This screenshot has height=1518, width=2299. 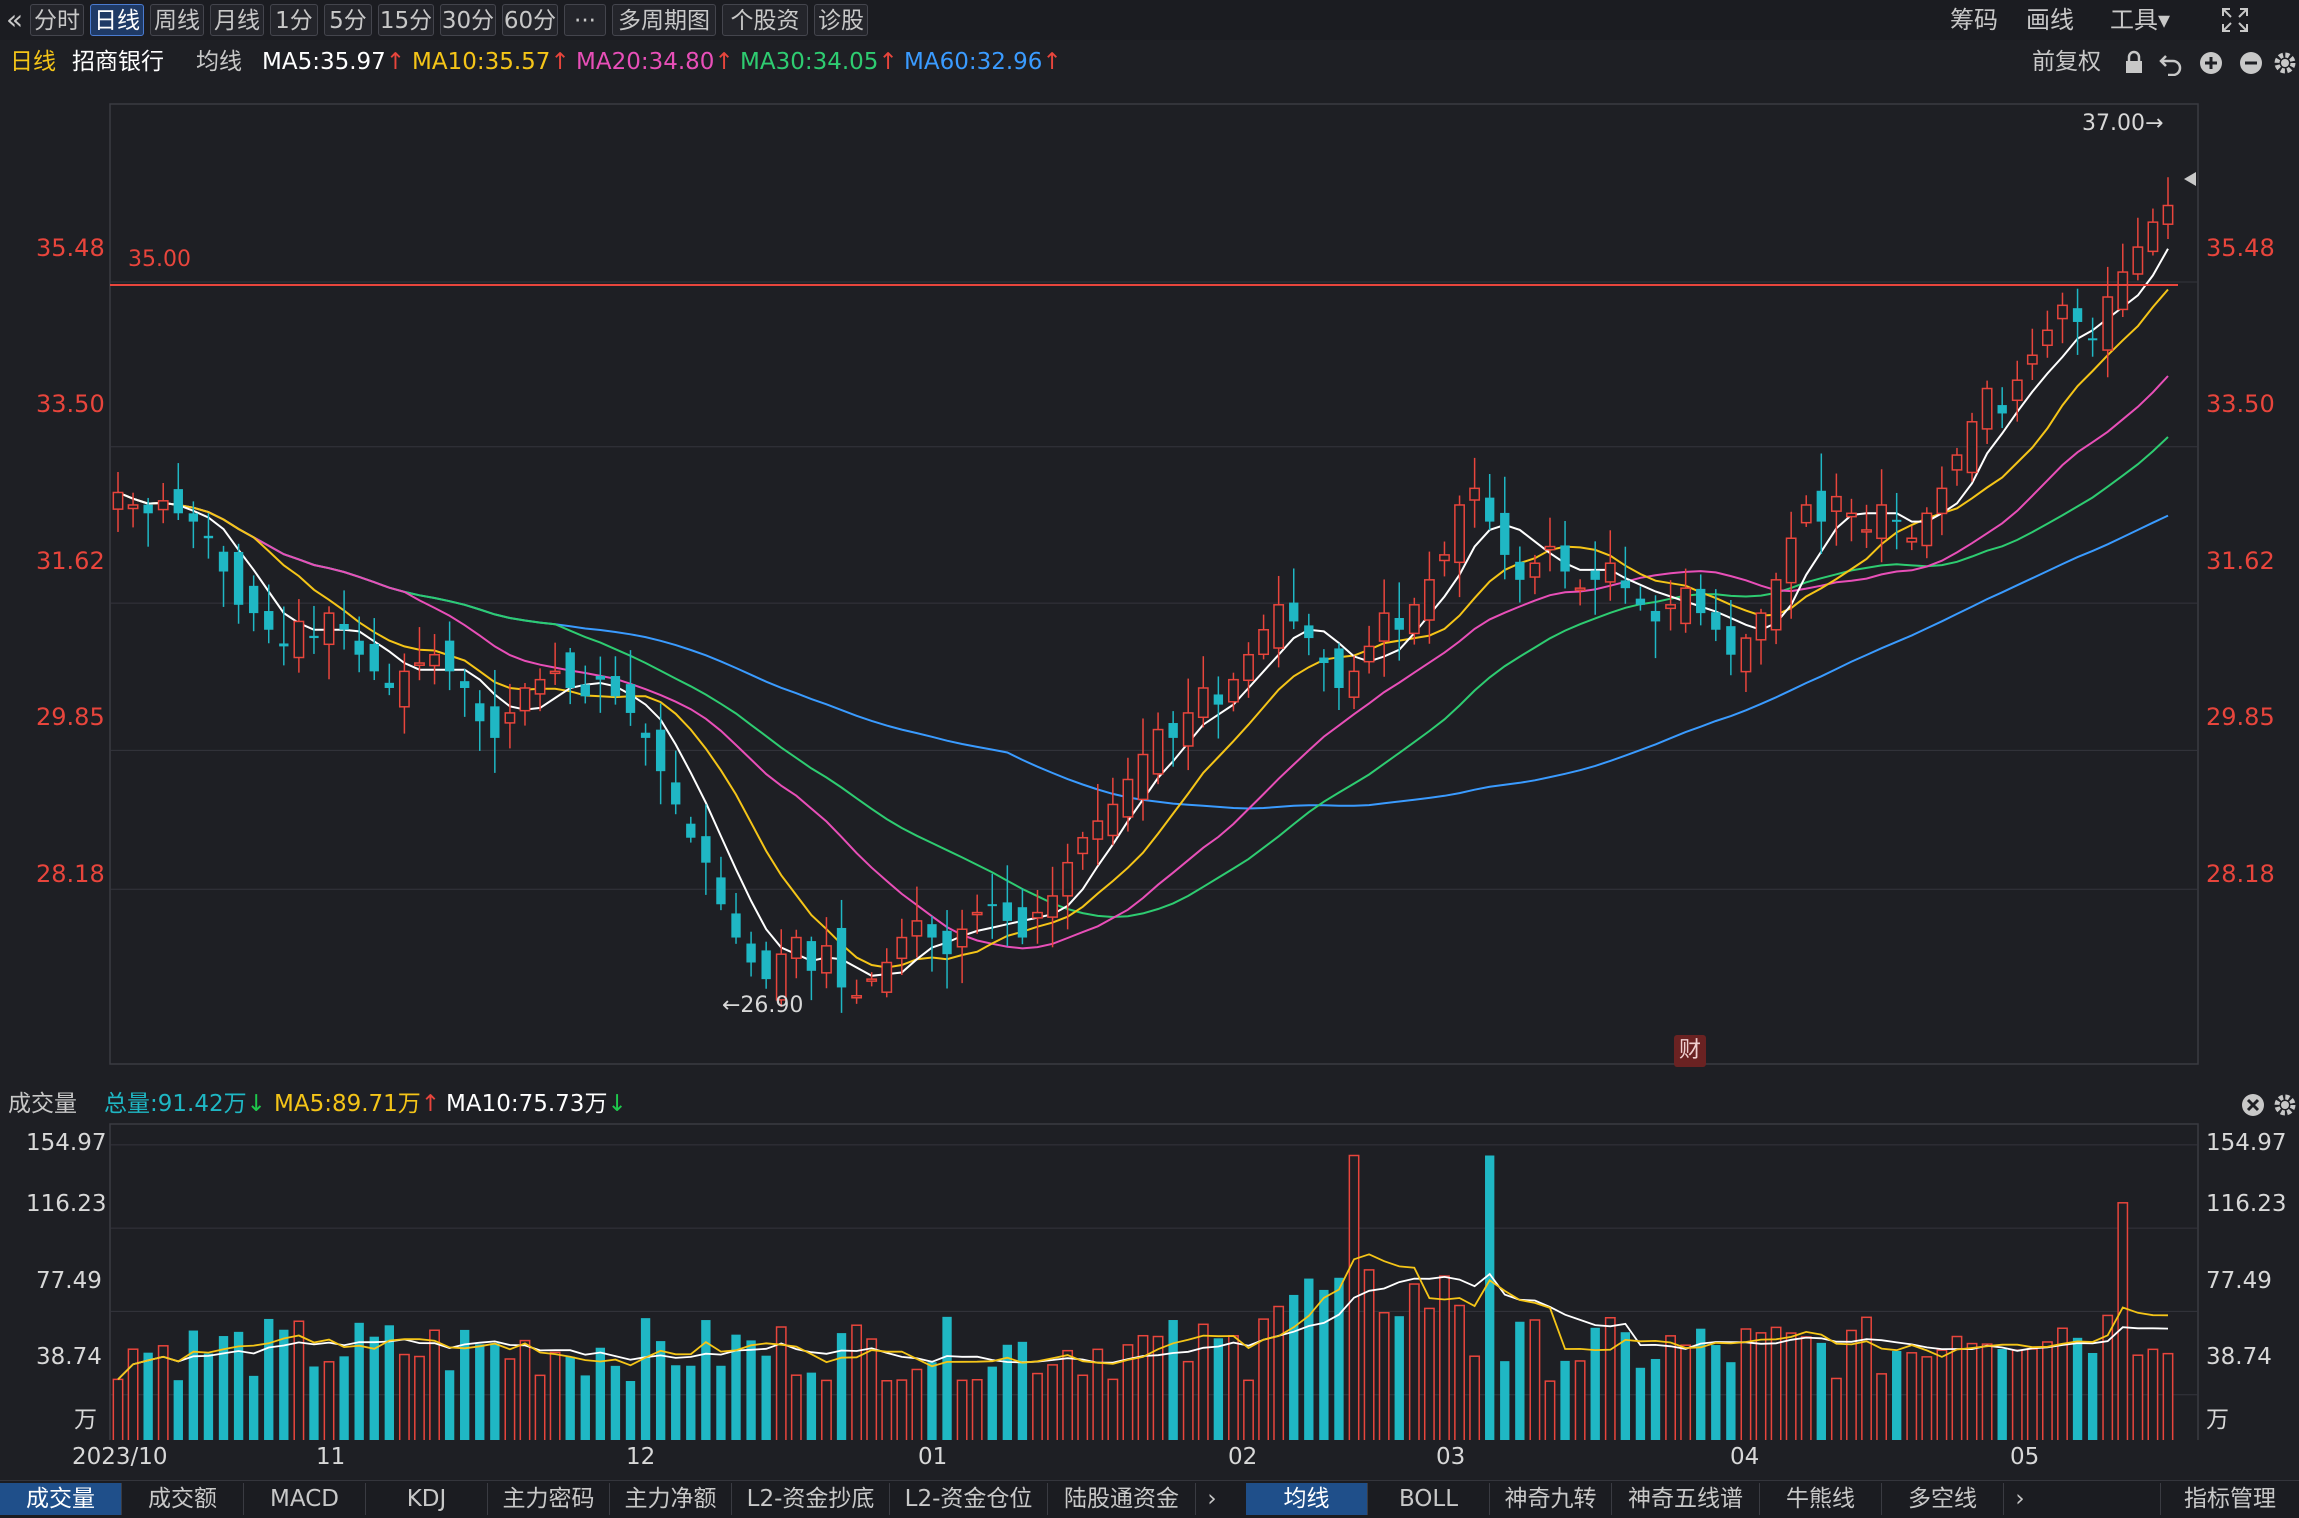 I want to click on adjust-mode-button: 前复权, so click(x=2066, y=62).